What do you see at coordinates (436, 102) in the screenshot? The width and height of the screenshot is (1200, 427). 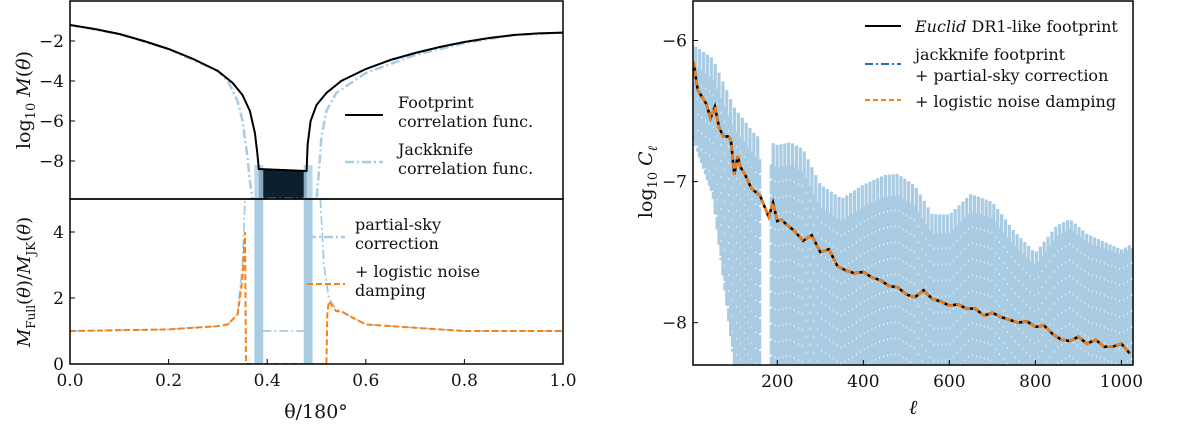 I see `legend-label: Footprint` at bounding box center [436, 102].